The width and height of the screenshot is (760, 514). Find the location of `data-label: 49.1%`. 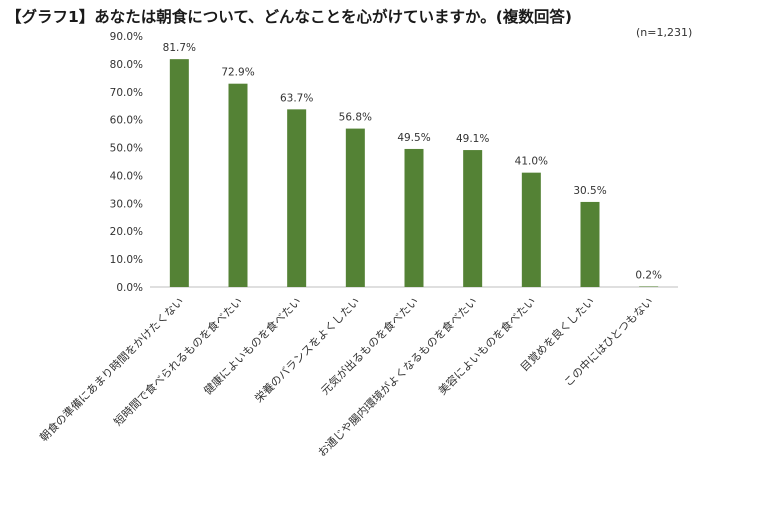

data-label: 49.1% is located at coordinates (472, 139).